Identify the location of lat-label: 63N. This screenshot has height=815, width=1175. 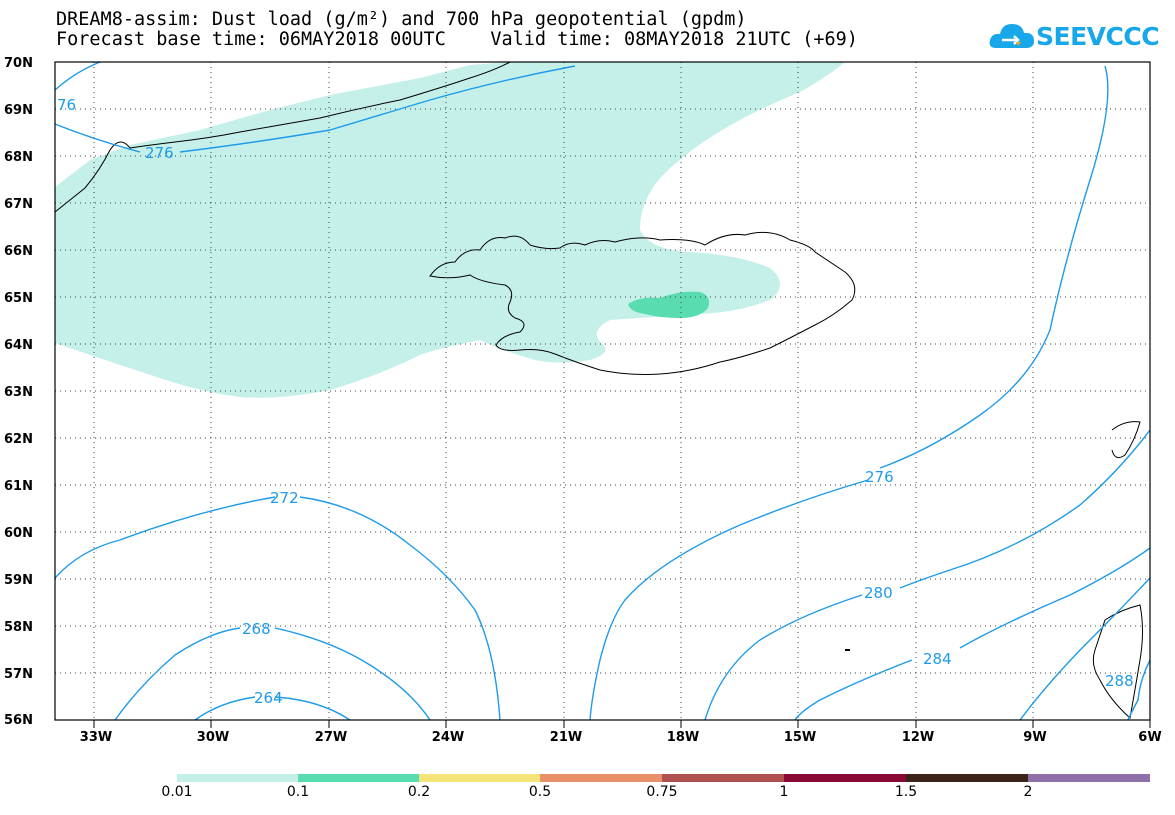
(18, 392).